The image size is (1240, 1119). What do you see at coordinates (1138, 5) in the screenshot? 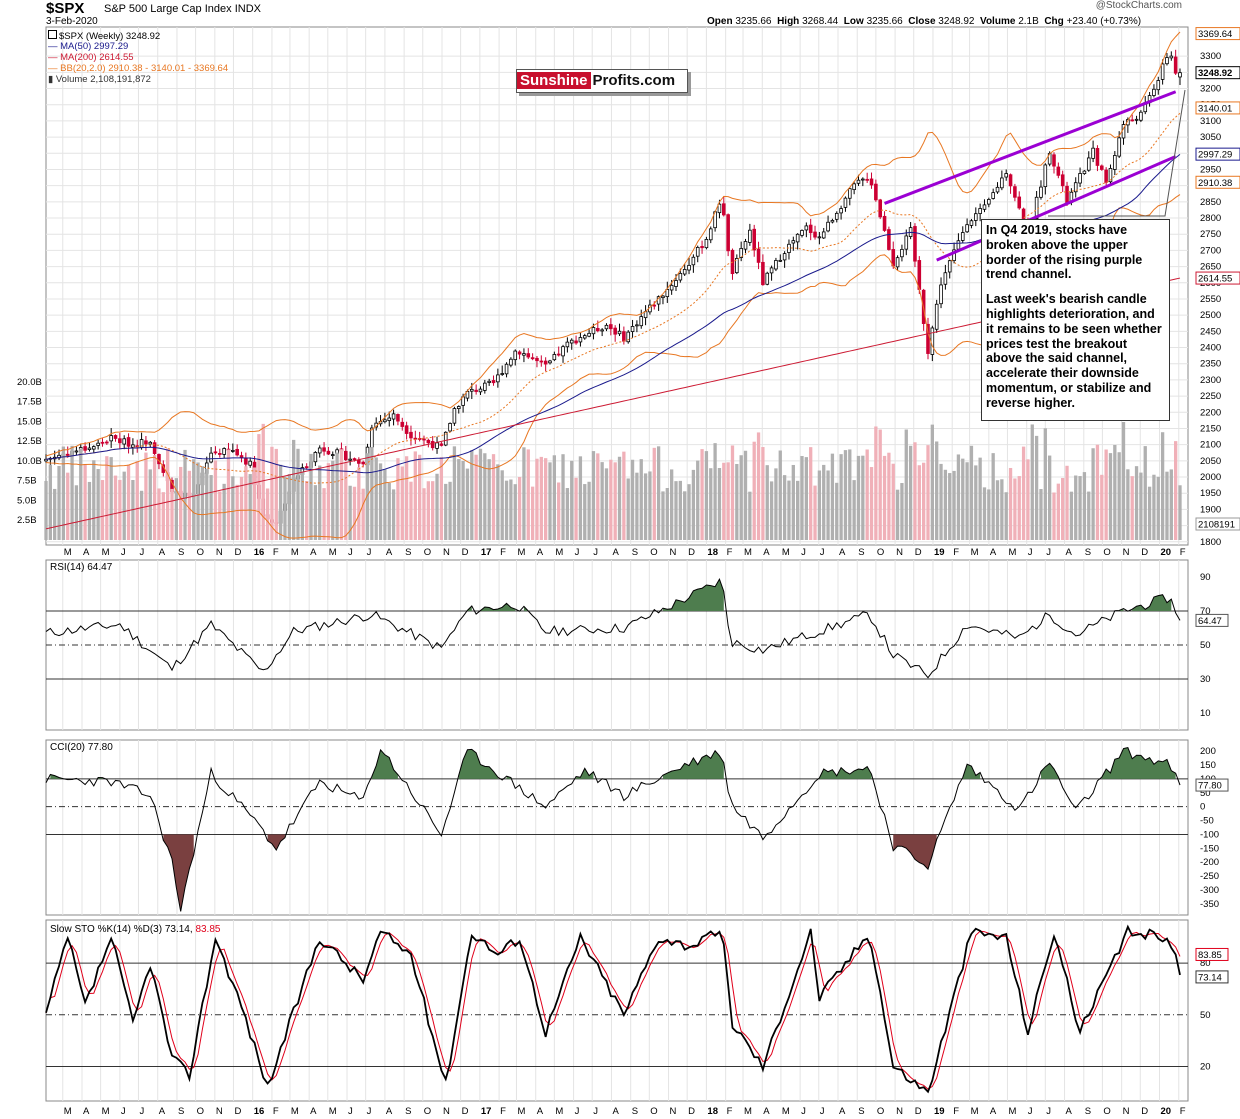
I see `watermark: @StockCharts.com` at bounding box center [1138, 5].